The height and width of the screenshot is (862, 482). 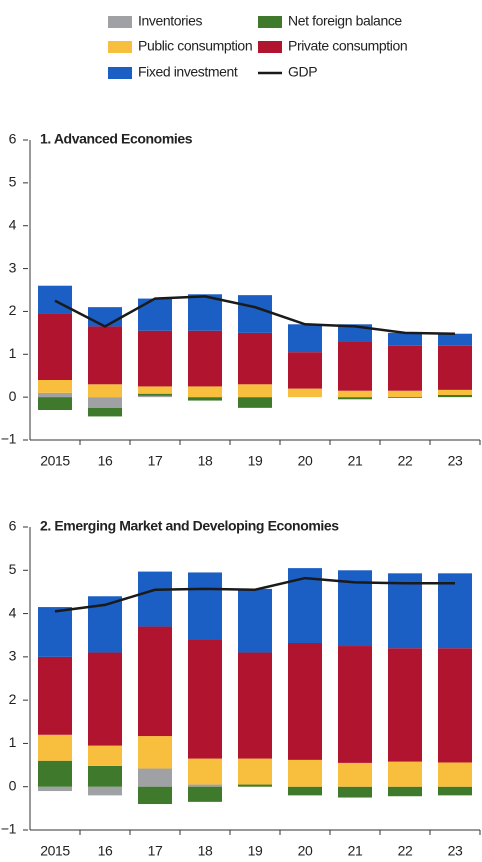 I want to click on legend-label: Private consumption, so click(x=347, y=46).